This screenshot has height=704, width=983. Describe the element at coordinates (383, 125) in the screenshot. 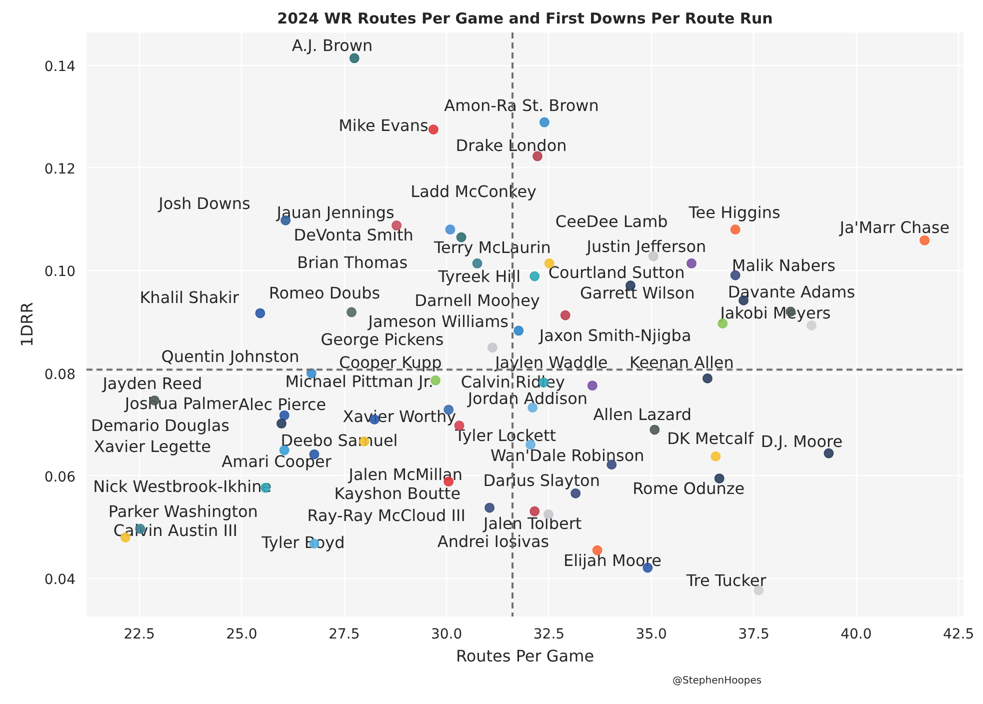

I see `annotation: Mike Evans` at that location.